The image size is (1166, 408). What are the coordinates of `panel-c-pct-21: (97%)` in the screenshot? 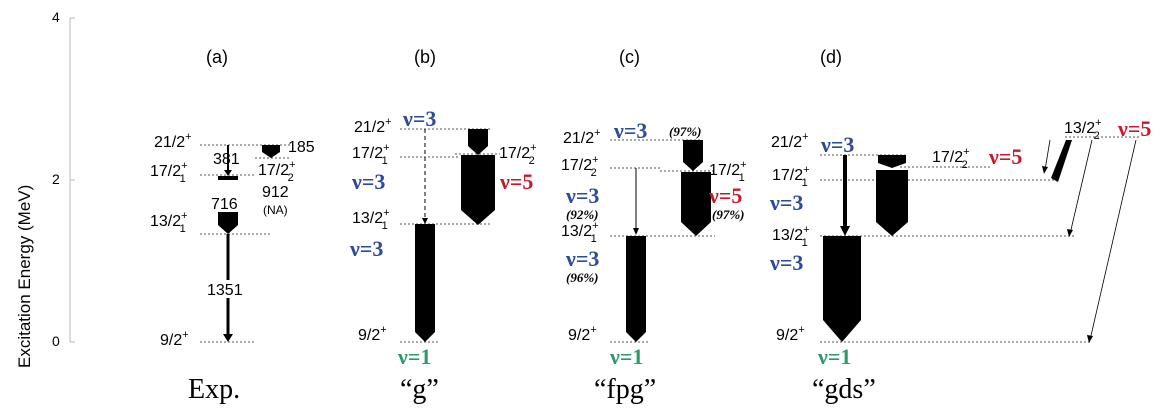 It's located at (685, 131).